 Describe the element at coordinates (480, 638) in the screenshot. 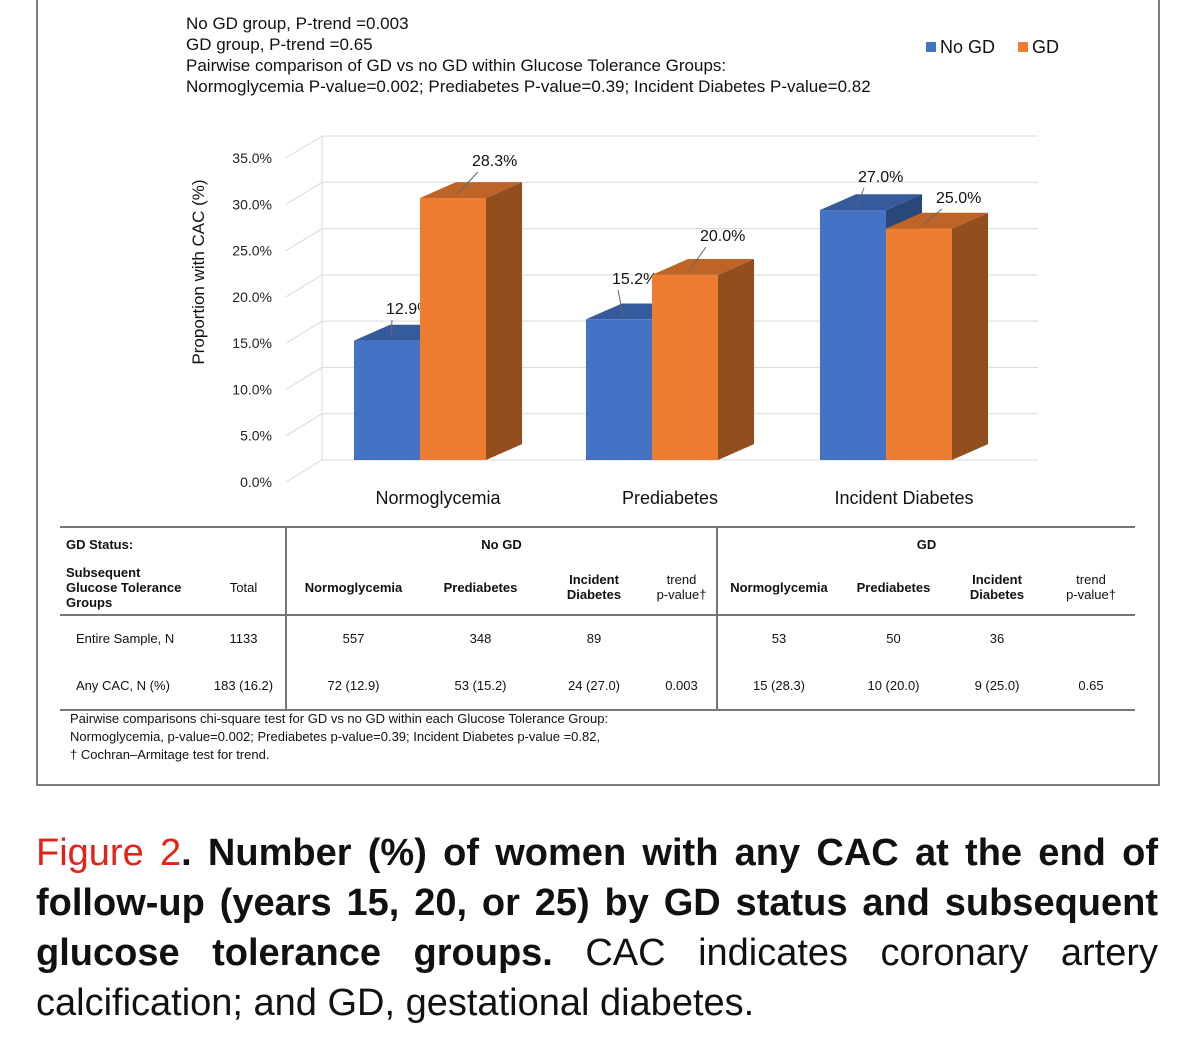

I see `no-gd-pre-cell: 348` at that location.